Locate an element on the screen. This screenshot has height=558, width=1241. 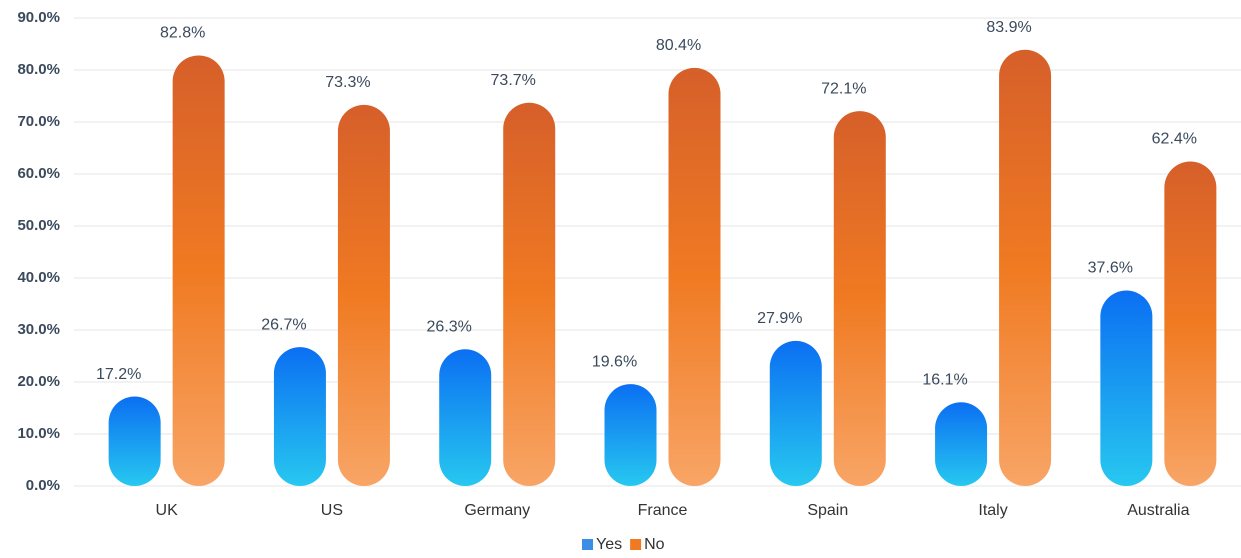
y-tick-label: 0.0% is located at coordinates (43, 485).